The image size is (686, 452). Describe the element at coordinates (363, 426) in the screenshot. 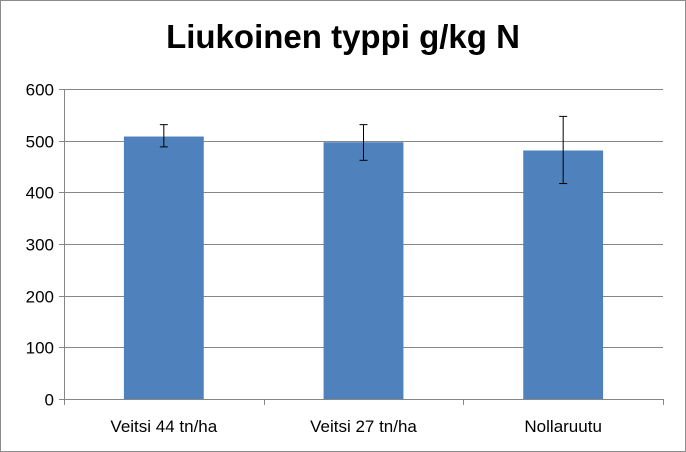

I see `x-tick-label: Veitsi 27 tn/ha` at that location.